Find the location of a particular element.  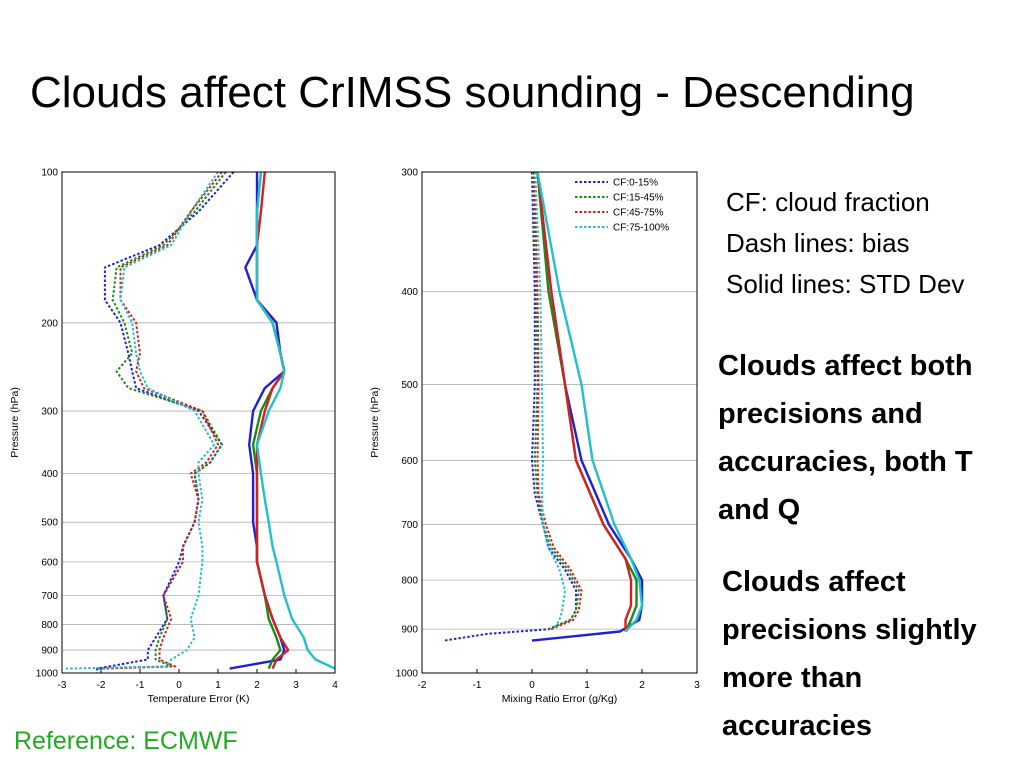

chart-legend: CF:0-15% CF:15-45% CF:45-75% CF:75-100% is located at coordinates (622, 206).